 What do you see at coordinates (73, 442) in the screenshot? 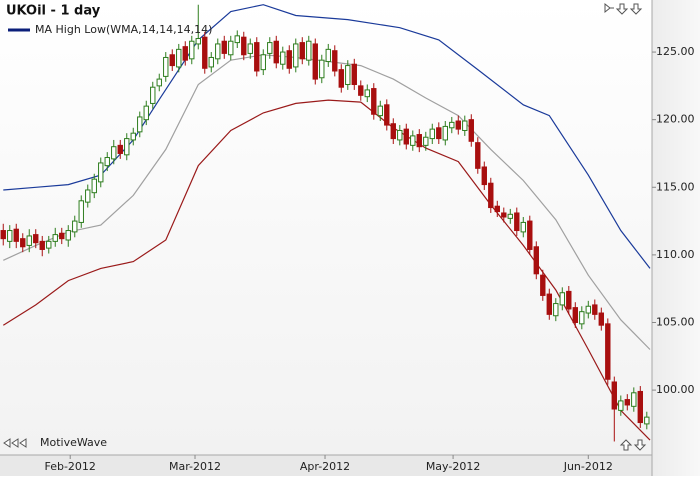
I see `watermark: MotiveWave` at bounding box center [73, 442].